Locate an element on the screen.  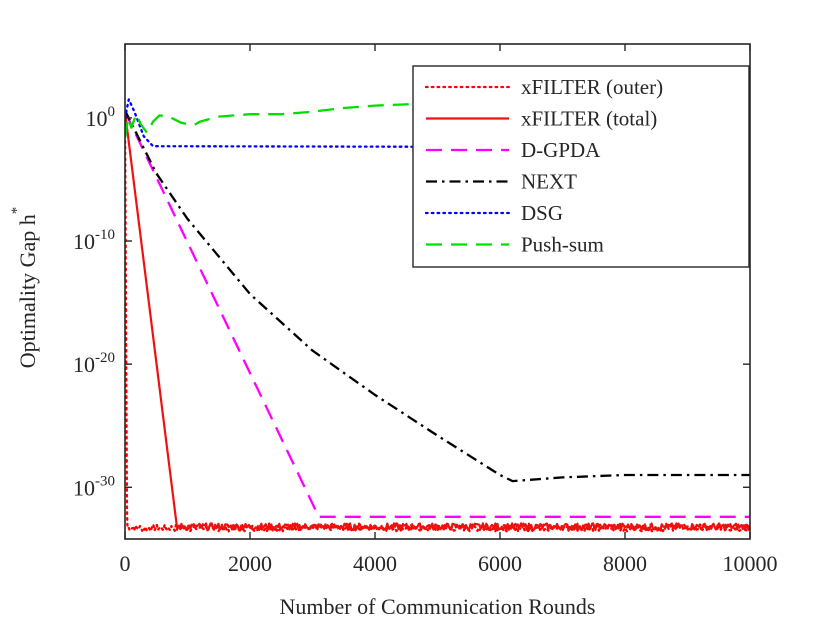
legend-item: NEXT is located at coordinates (501, 182).